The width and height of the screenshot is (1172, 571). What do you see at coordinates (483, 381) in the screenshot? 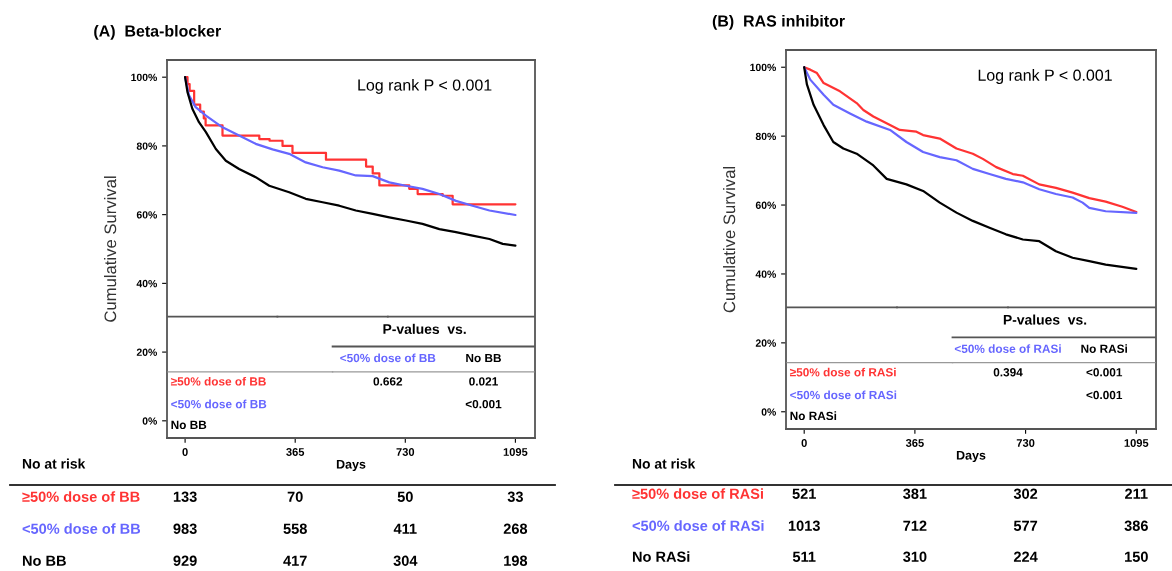
I see `annotation: 0.021` at bounding box center [483, 381].